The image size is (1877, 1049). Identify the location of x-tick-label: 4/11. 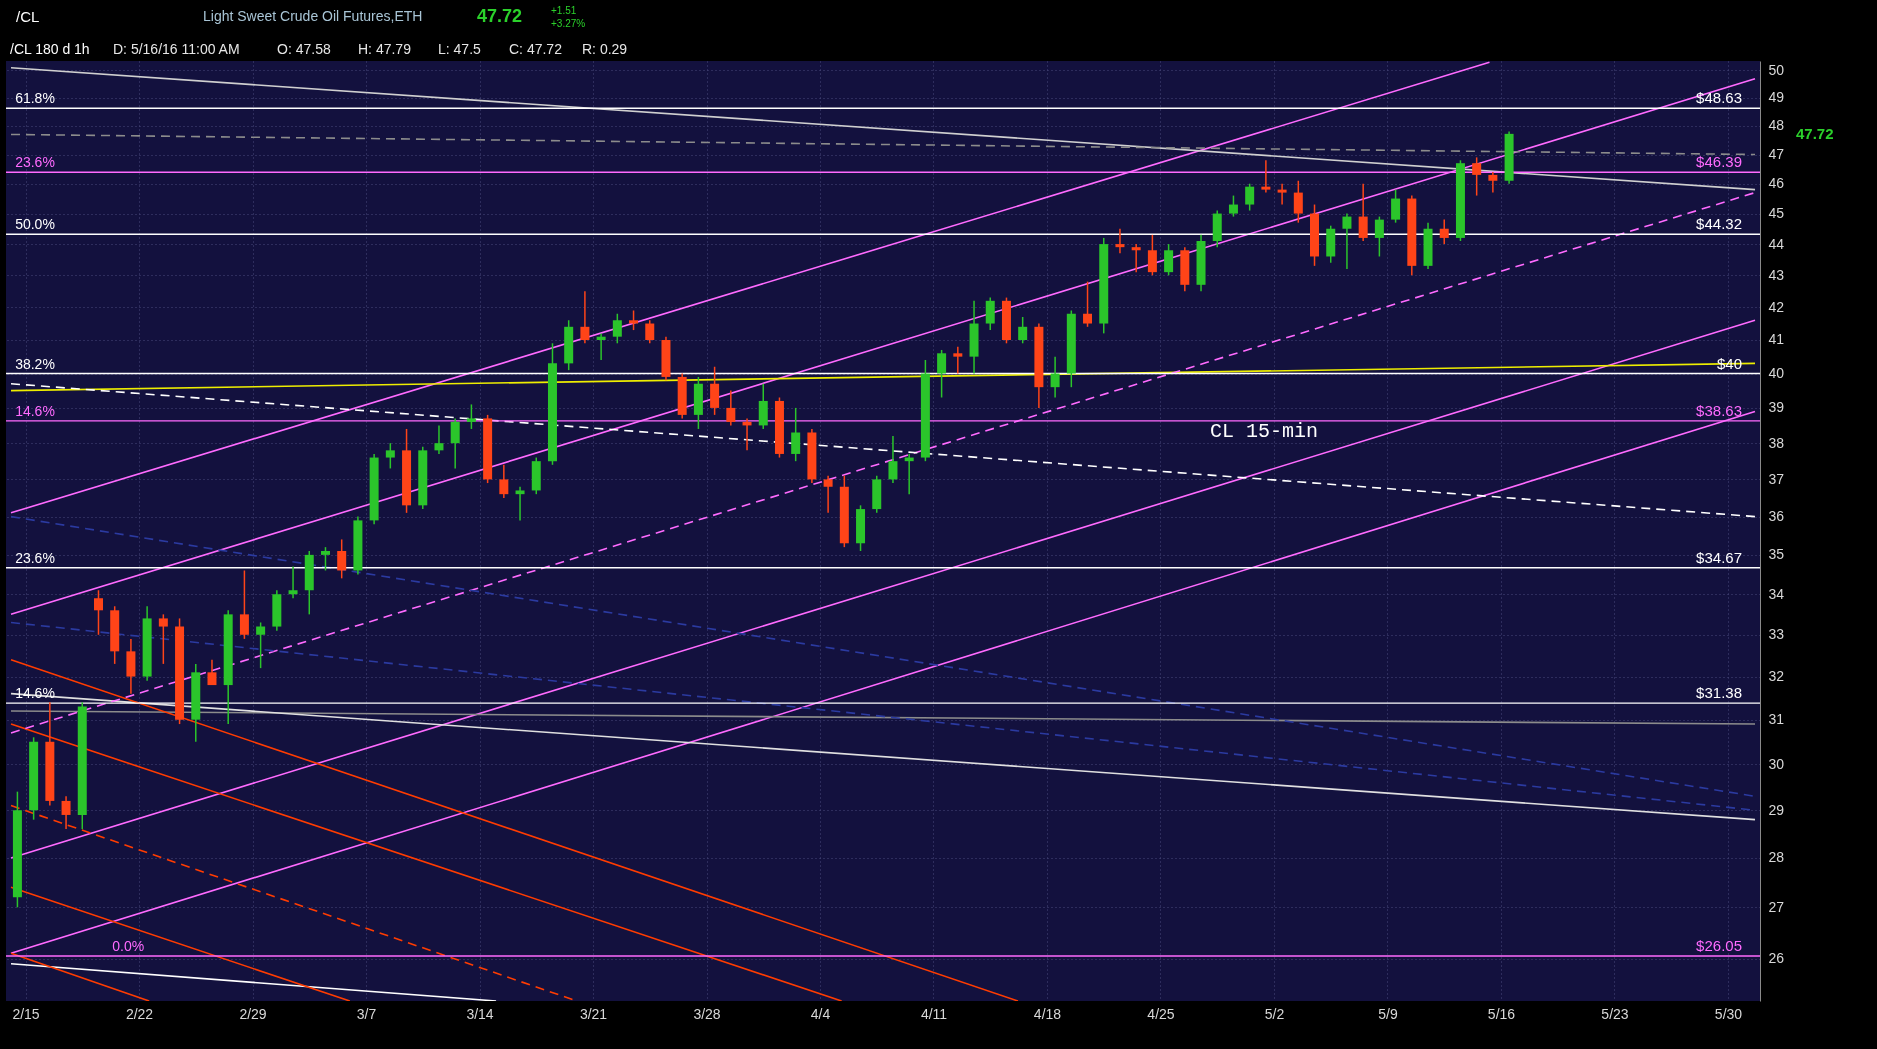
(934, 1013).